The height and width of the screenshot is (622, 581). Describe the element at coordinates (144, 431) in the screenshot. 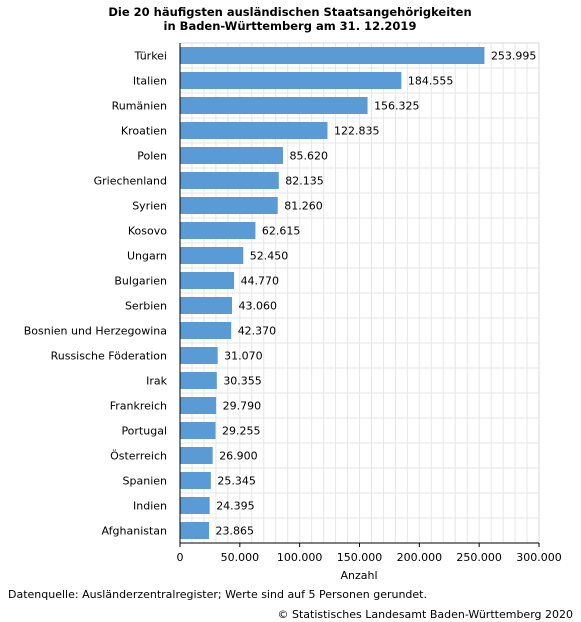

I see `category-label: Portugal` at that location.